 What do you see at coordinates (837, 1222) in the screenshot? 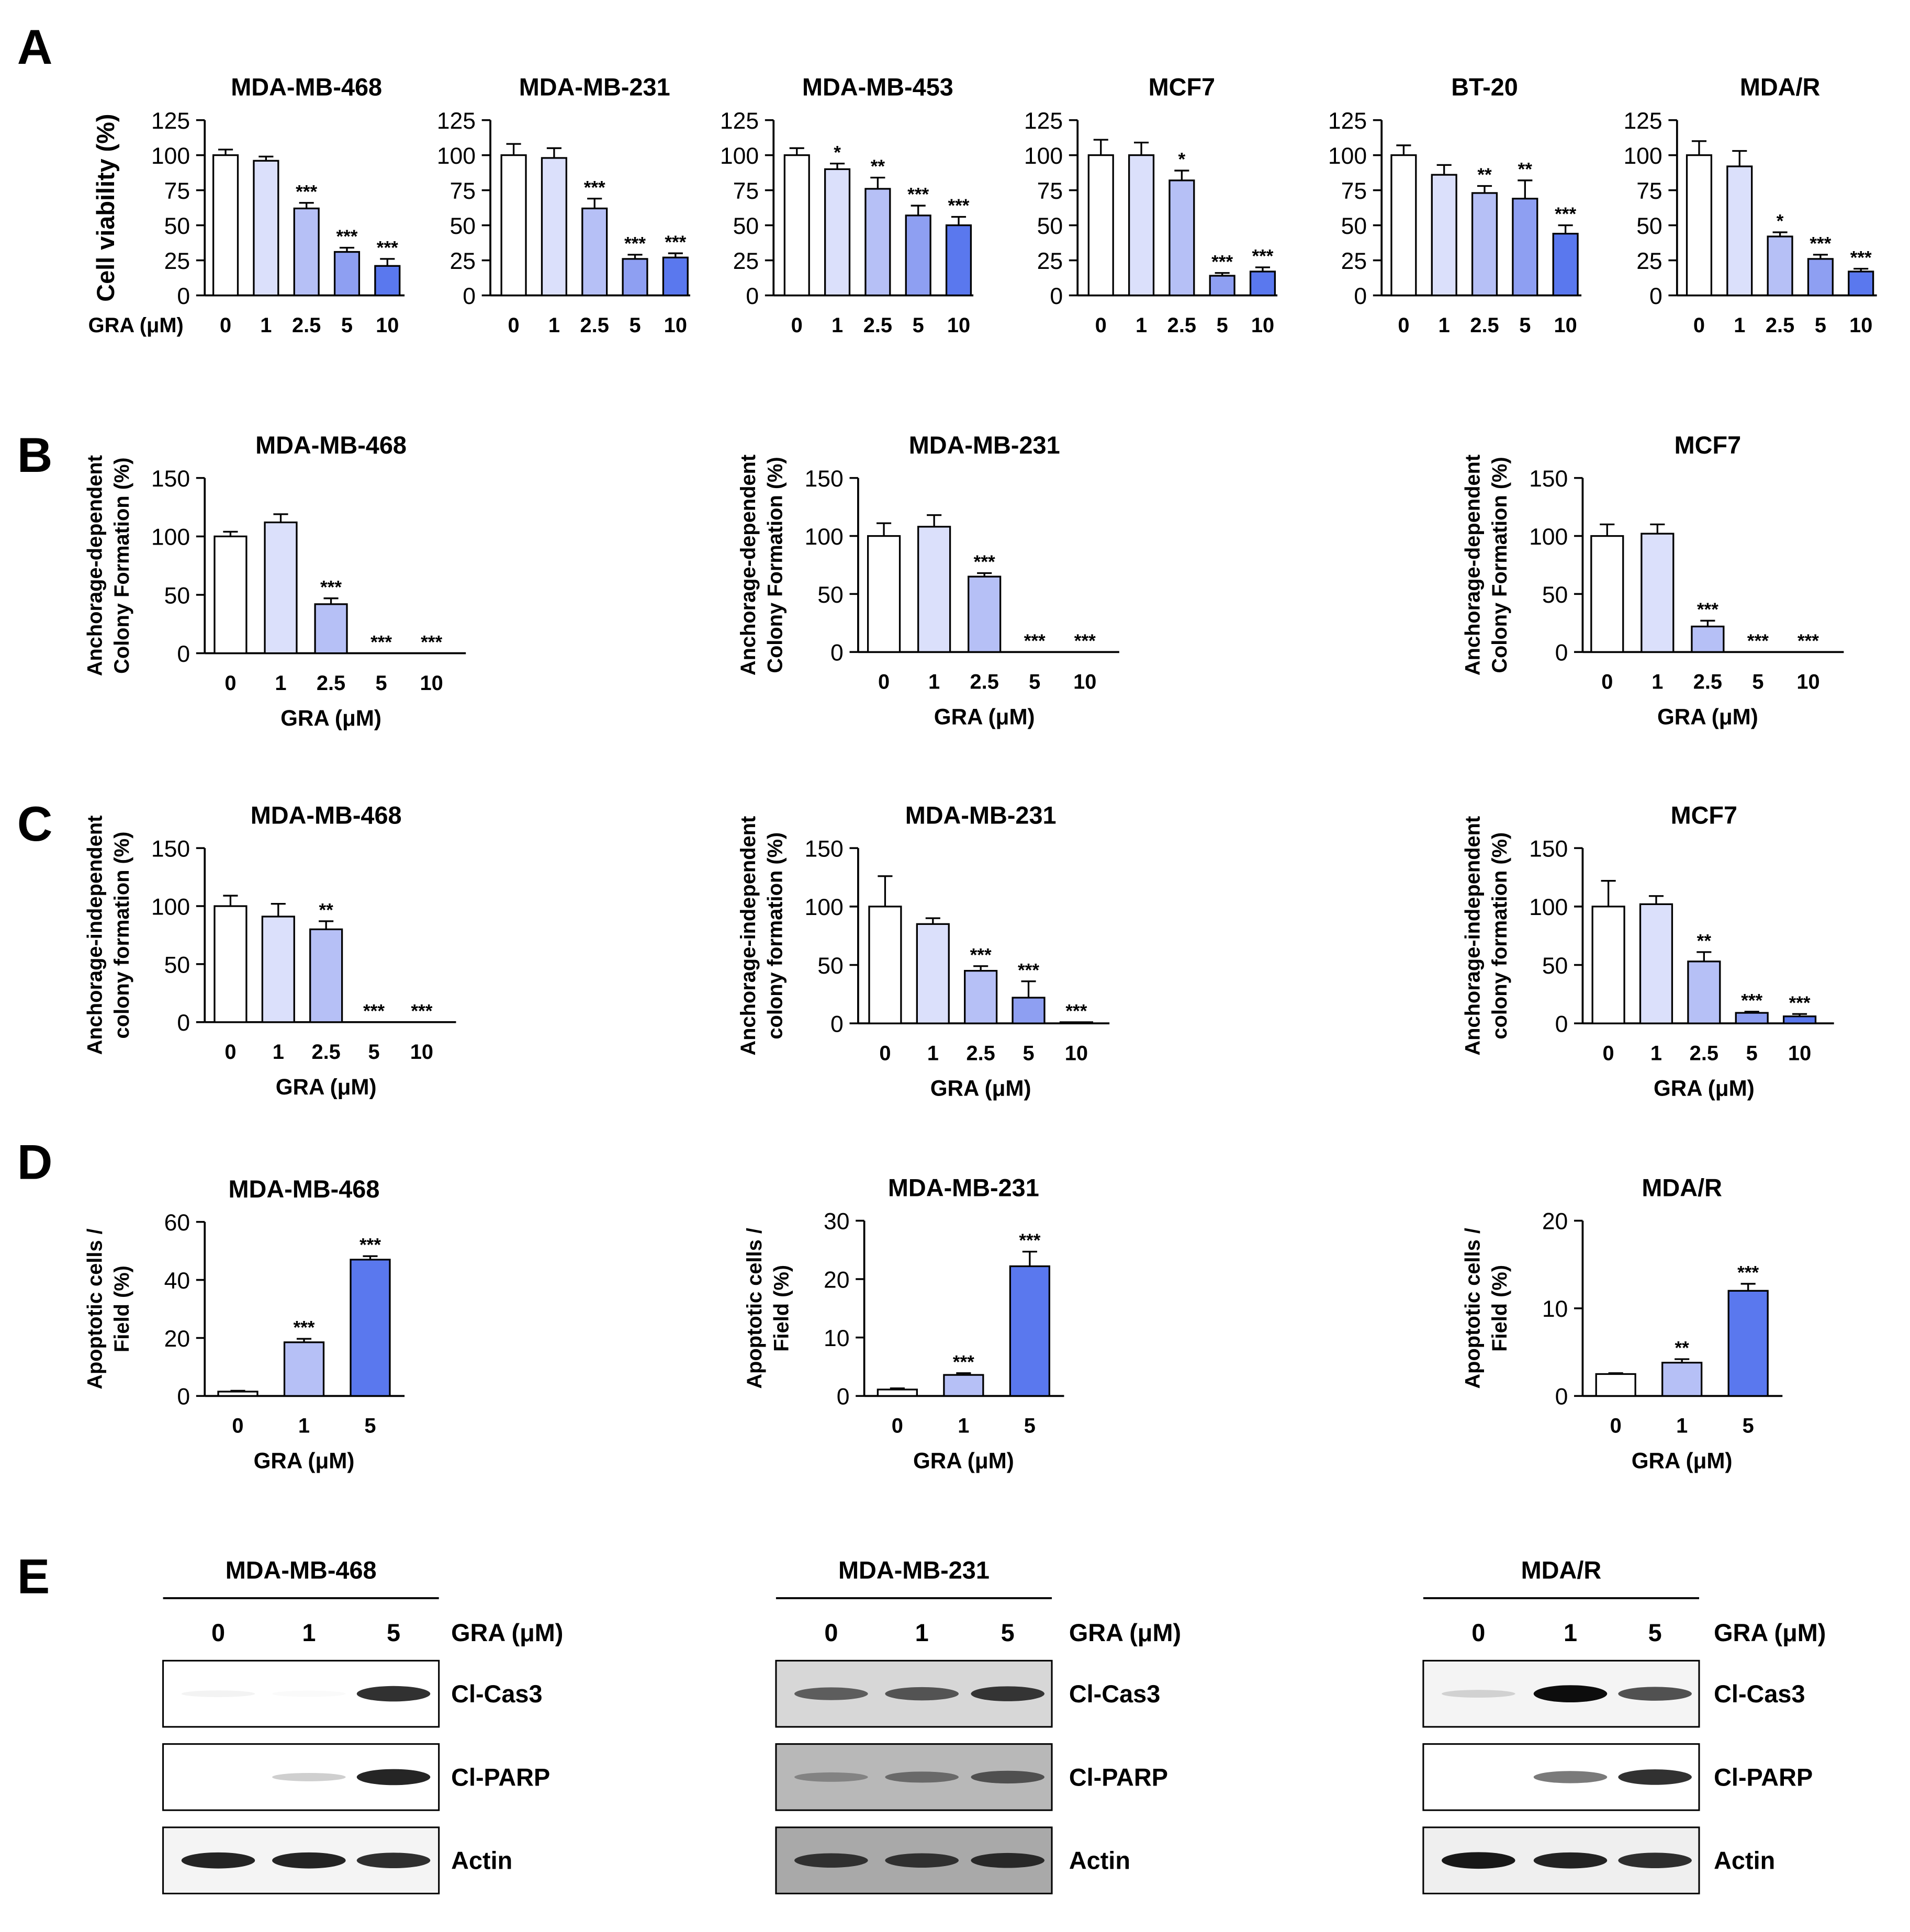
I see `y-tick-label: 30` at bounding box center [837, 1222].